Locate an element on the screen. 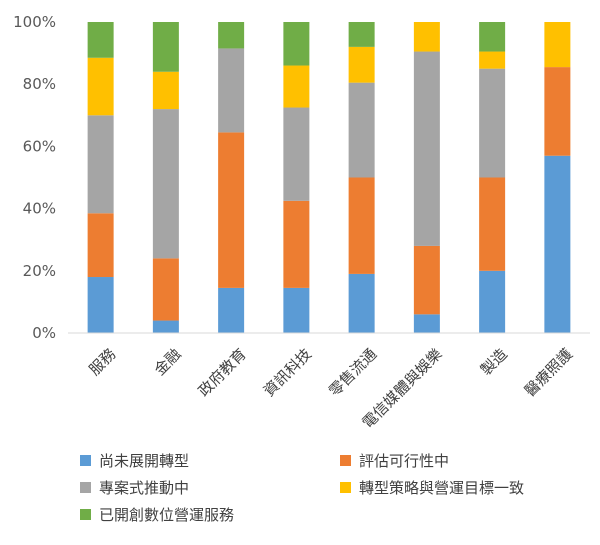 The image size is (600, 545). y-tick-label: 20% is located at coordinates (39, 271).